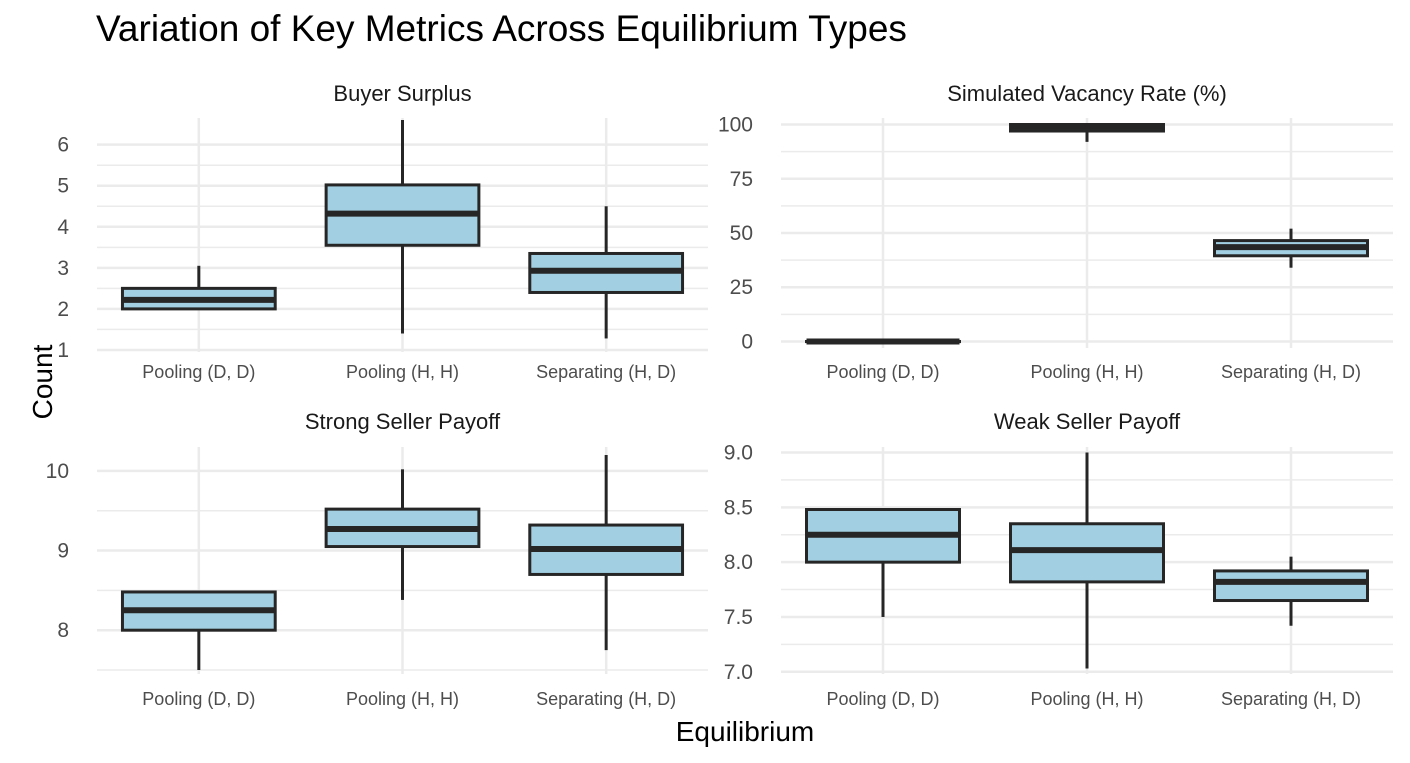 The height and width of the screenshot is (763, 1410). I want to click on y-tick-label: 0, so click(747, 341).